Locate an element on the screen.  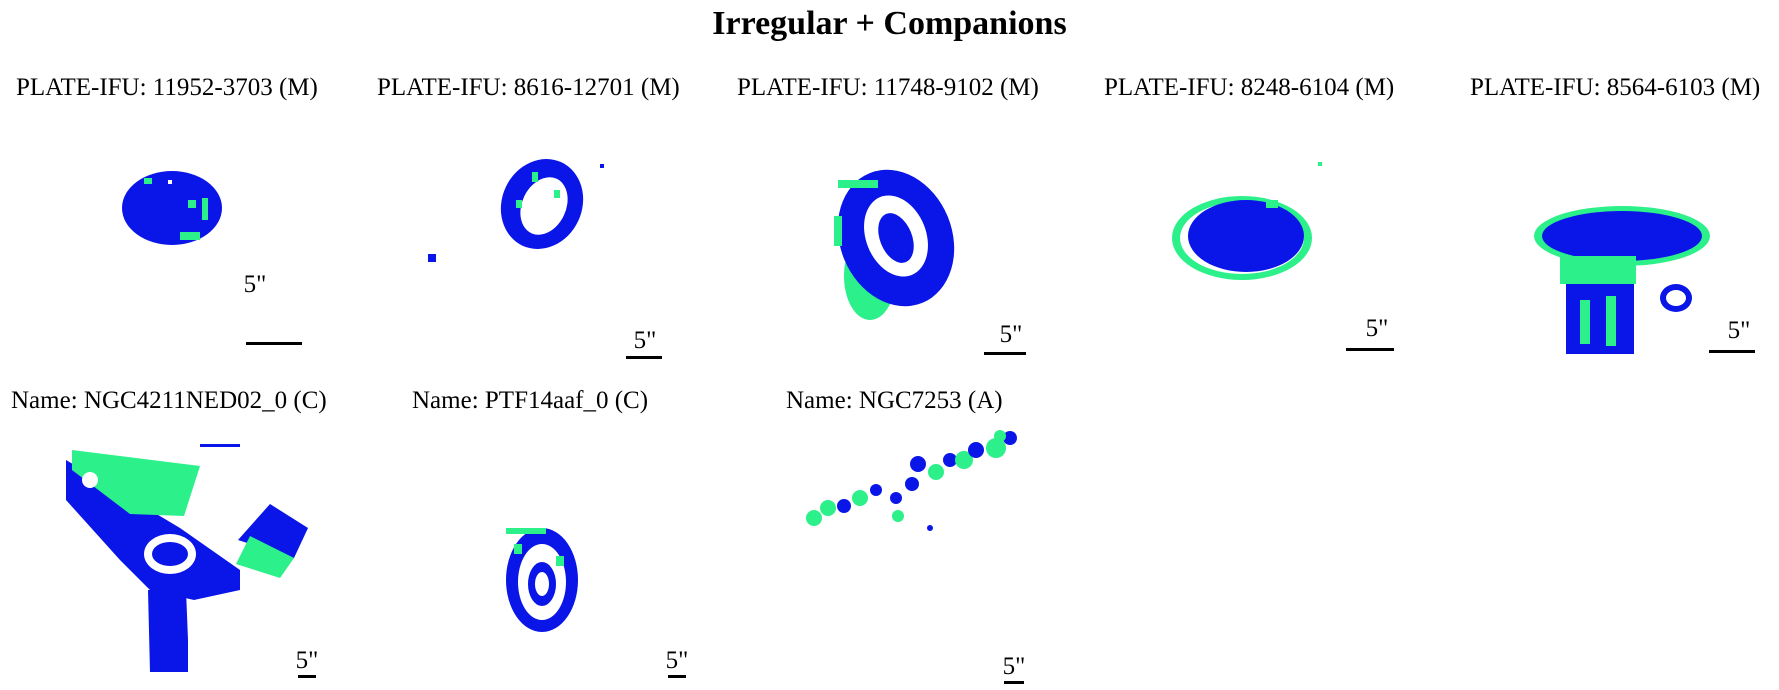
panel-label: PLATE-IFU: 8616-12701 (M) is located at coordinates (528, 87).